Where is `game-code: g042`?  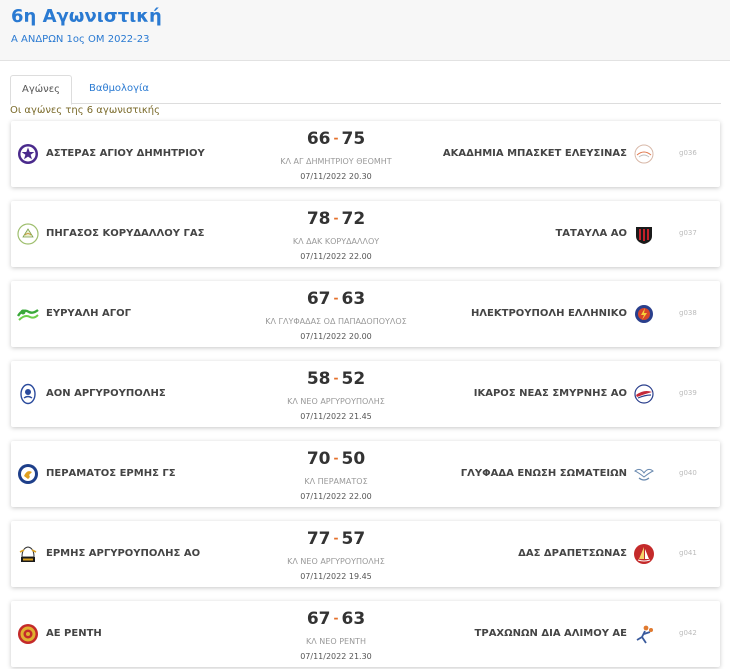 game-code: g042 is located at coordinates (688, 633).